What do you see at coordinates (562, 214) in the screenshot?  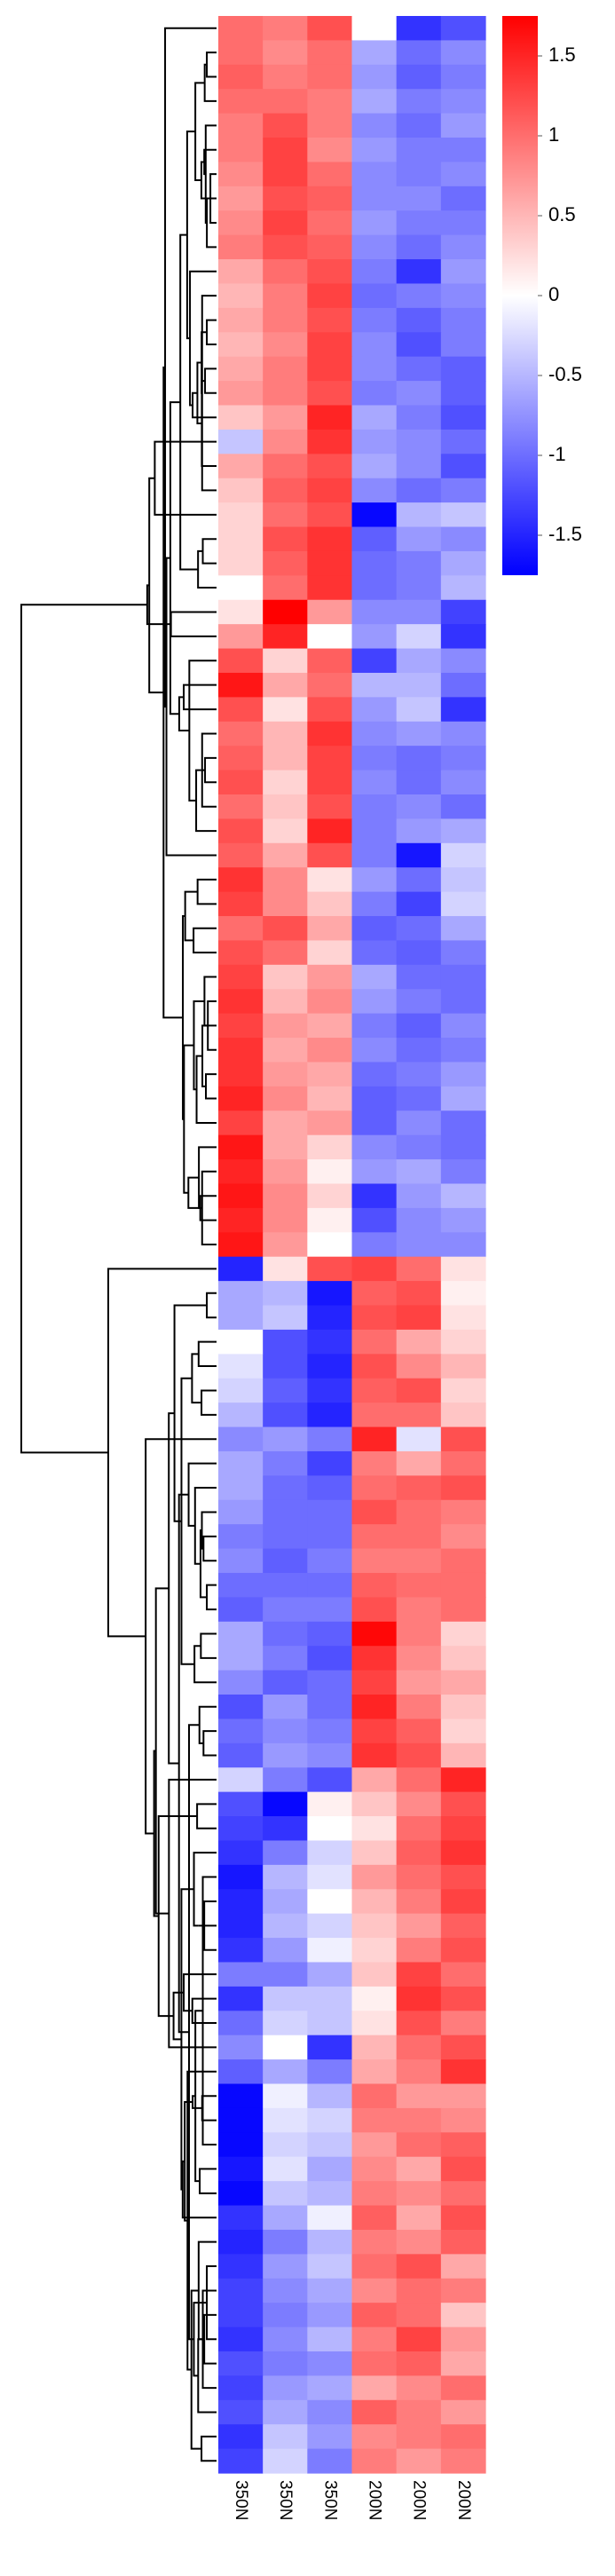 I see `colorbar-tick-label: 0.5` at bounding box center [562, 214].